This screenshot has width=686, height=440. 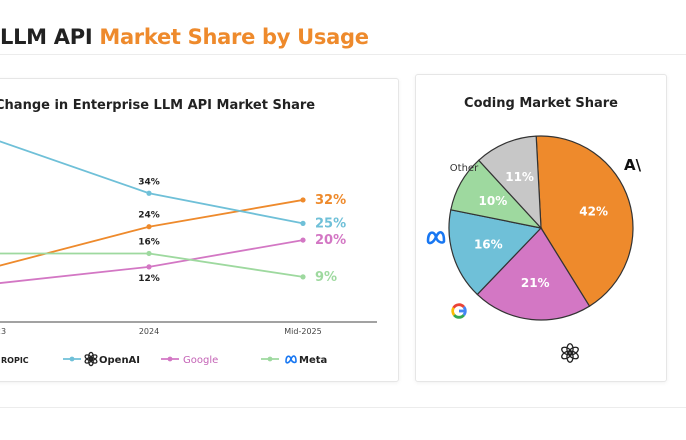 I want to click on anthropic-logo-icon: A\, so click(x=633, y=165).